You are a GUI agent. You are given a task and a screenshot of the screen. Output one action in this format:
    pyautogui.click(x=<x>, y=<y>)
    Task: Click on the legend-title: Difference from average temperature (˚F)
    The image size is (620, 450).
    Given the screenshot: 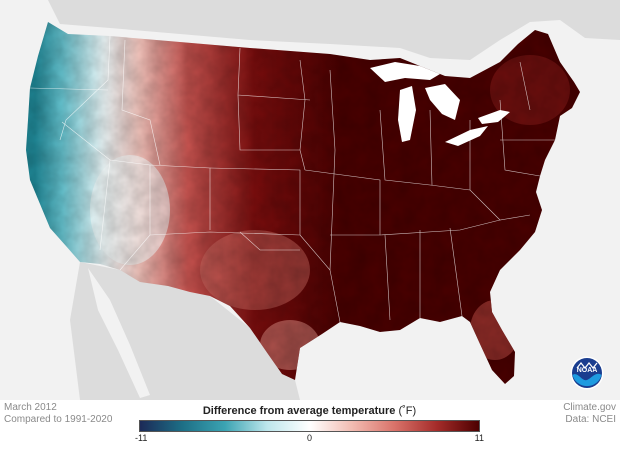 What is the action you would take?
    pyautogui.click(x=309, y=411)
    